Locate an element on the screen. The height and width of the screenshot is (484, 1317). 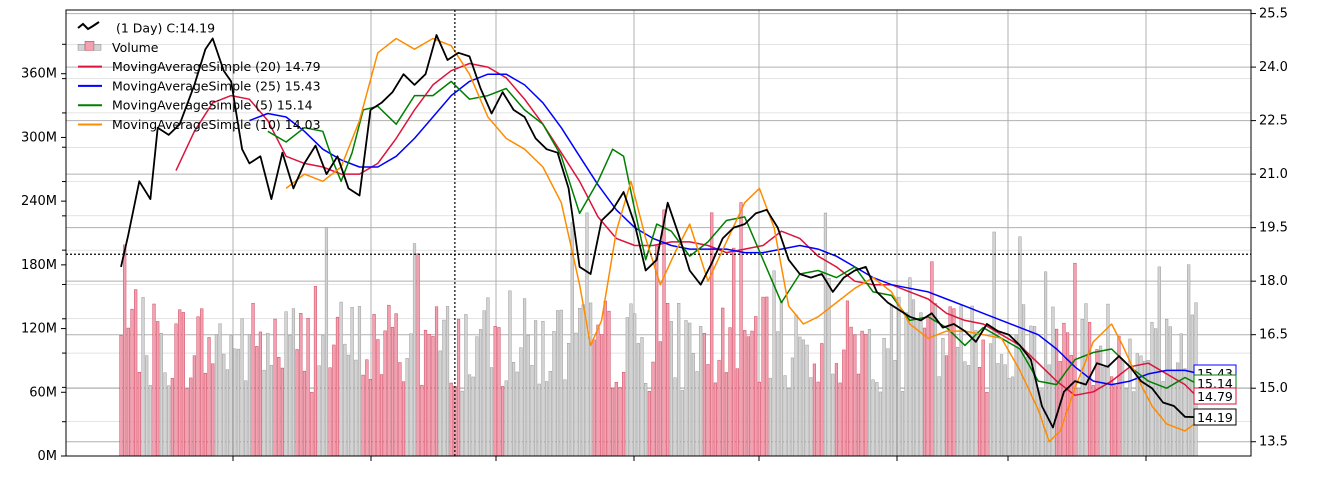
legend-swatch-volume is located at coordinates (81, 47).